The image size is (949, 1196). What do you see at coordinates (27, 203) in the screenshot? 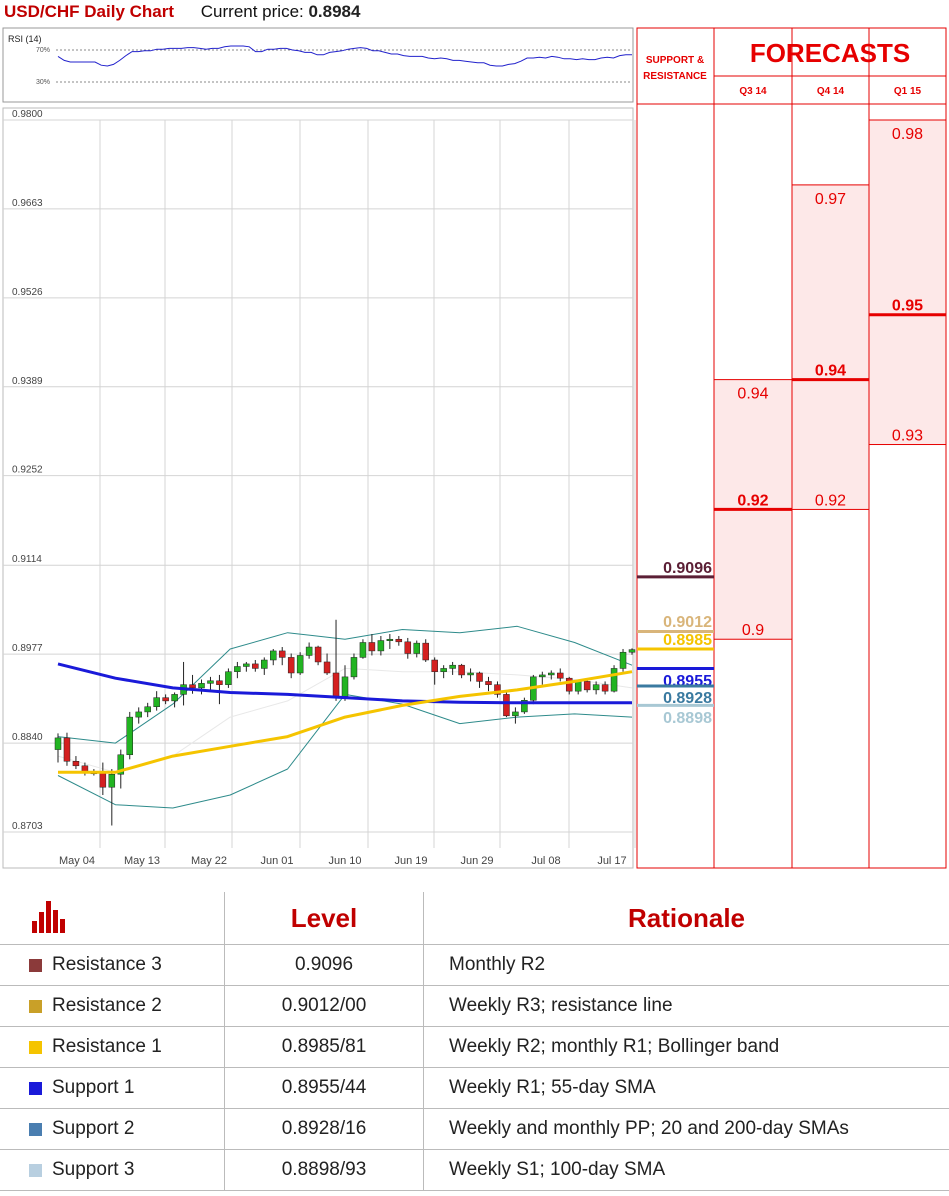
I see `y-tick-label: 0.9663` at bounding box center [27, 203].